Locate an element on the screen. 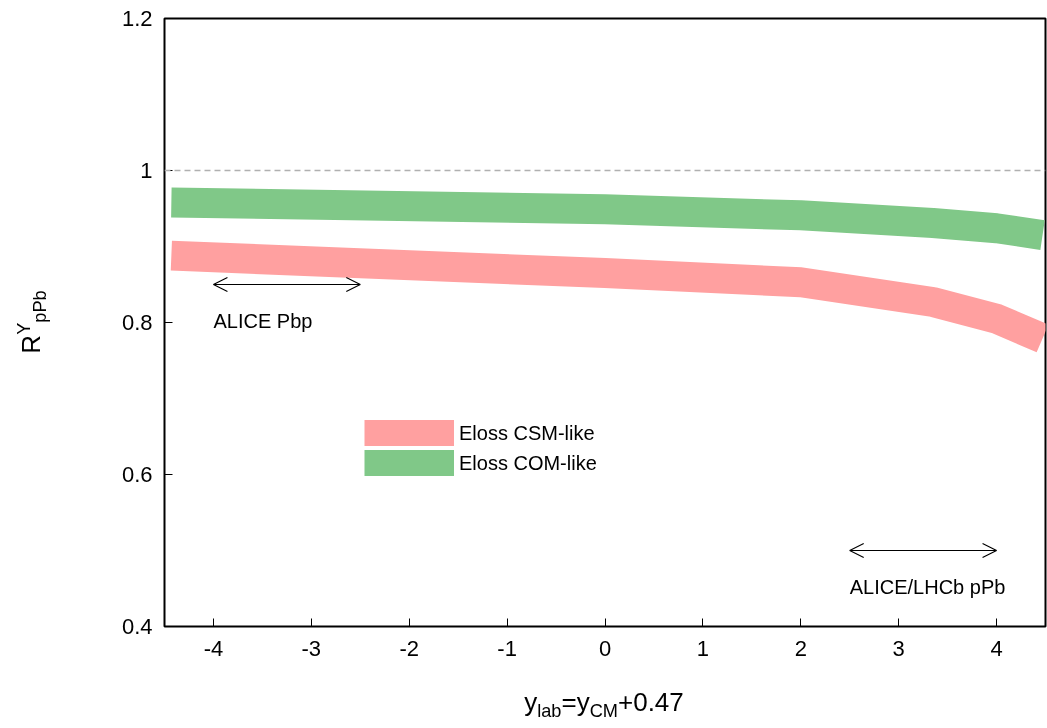 This screenshot has width=1047, height=728. x-axis-title: y$_{lab}$=y$_{CM}$+0.47 is located at coordinates (604, 704).